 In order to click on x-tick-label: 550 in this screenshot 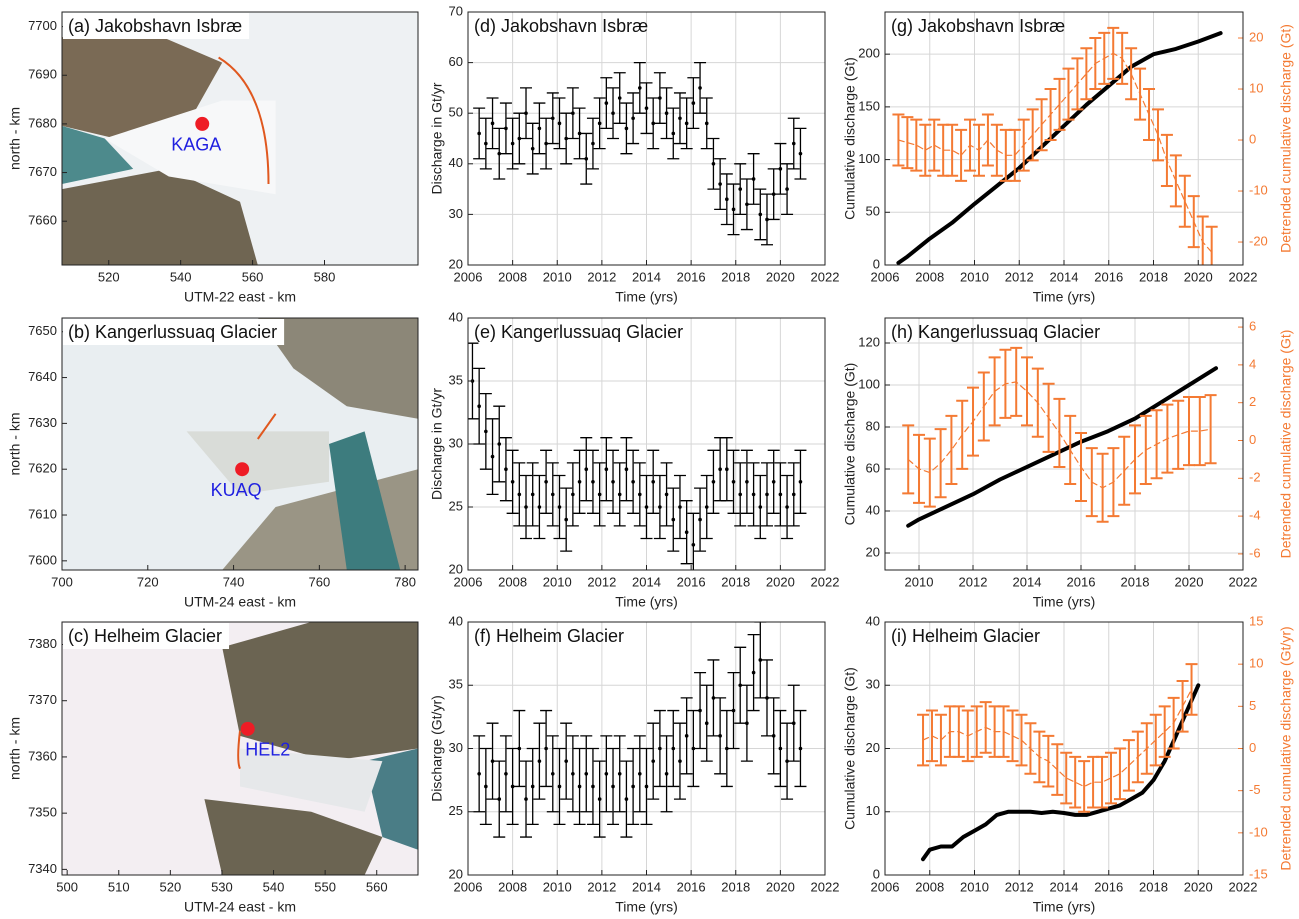, I will do `click(325, 886)`.